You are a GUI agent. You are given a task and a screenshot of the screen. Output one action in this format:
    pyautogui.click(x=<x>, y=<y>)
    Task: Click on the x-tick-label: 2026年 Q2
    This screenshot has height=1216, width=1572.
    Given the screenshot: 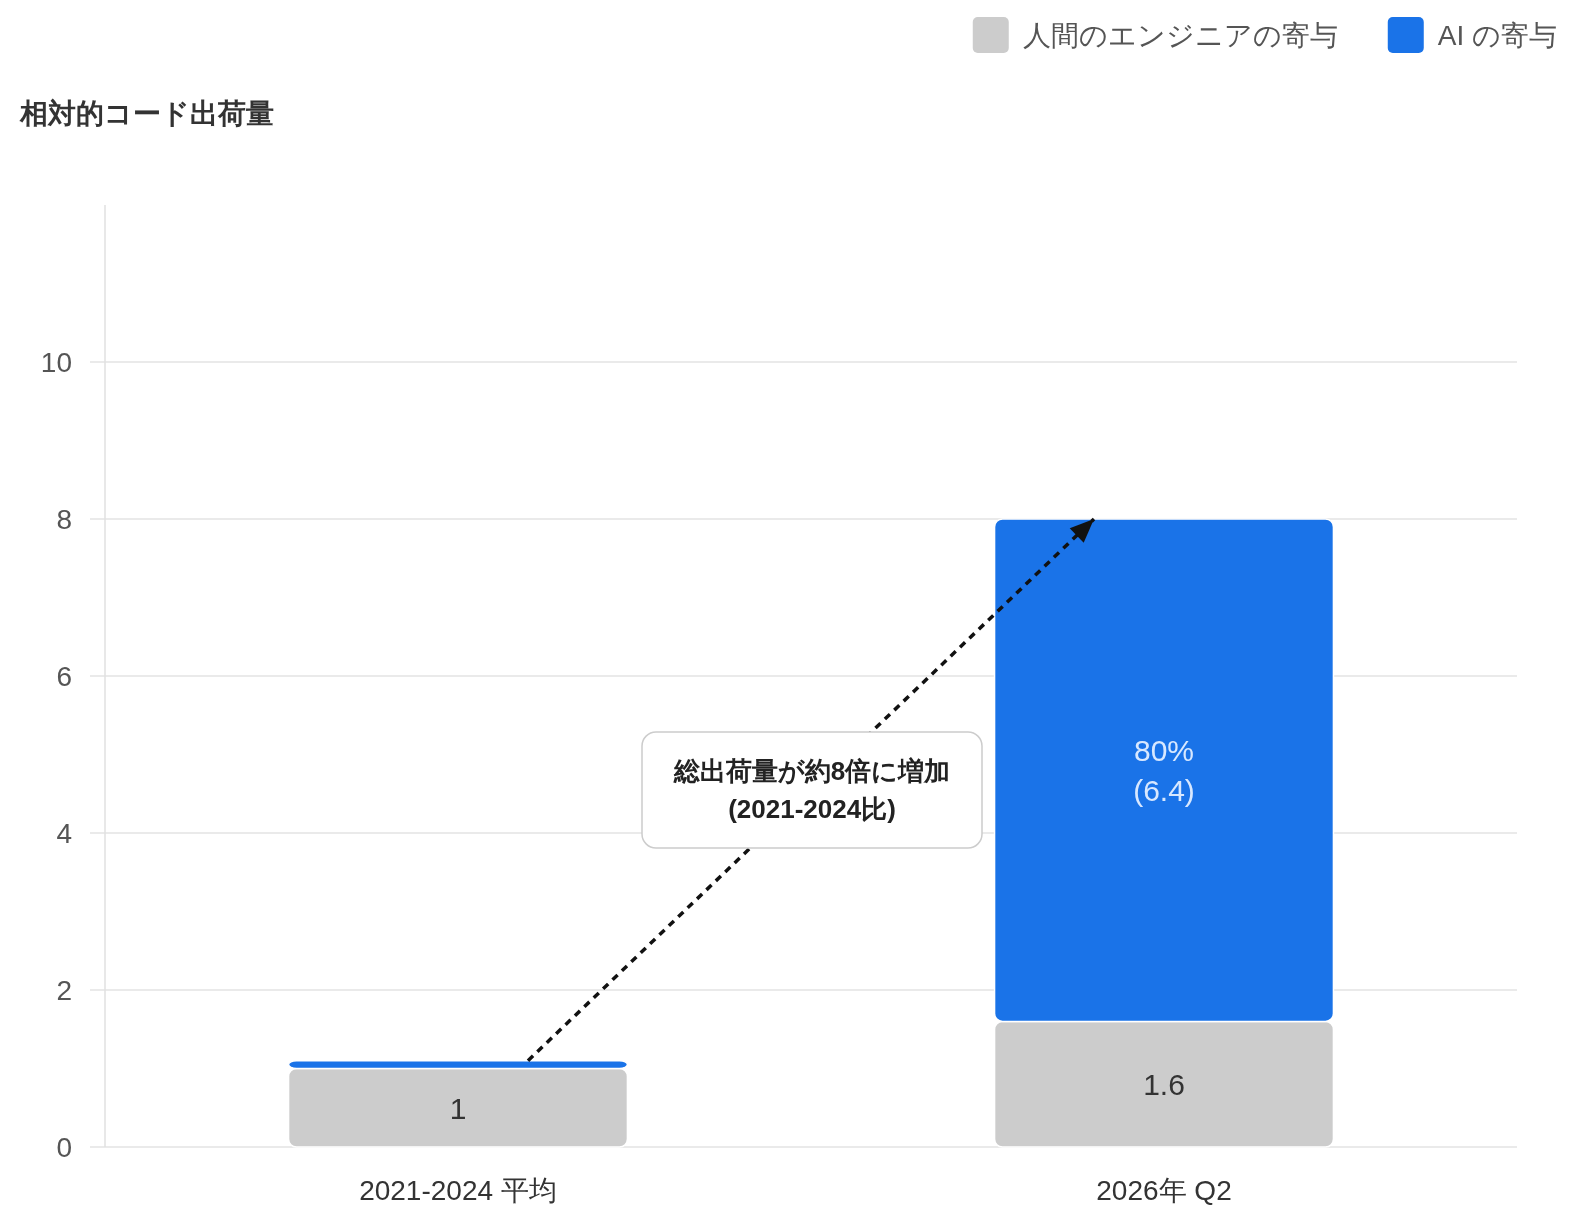 What is the action you would take?
    pyautogui.click(x=1164, y=1190)
    